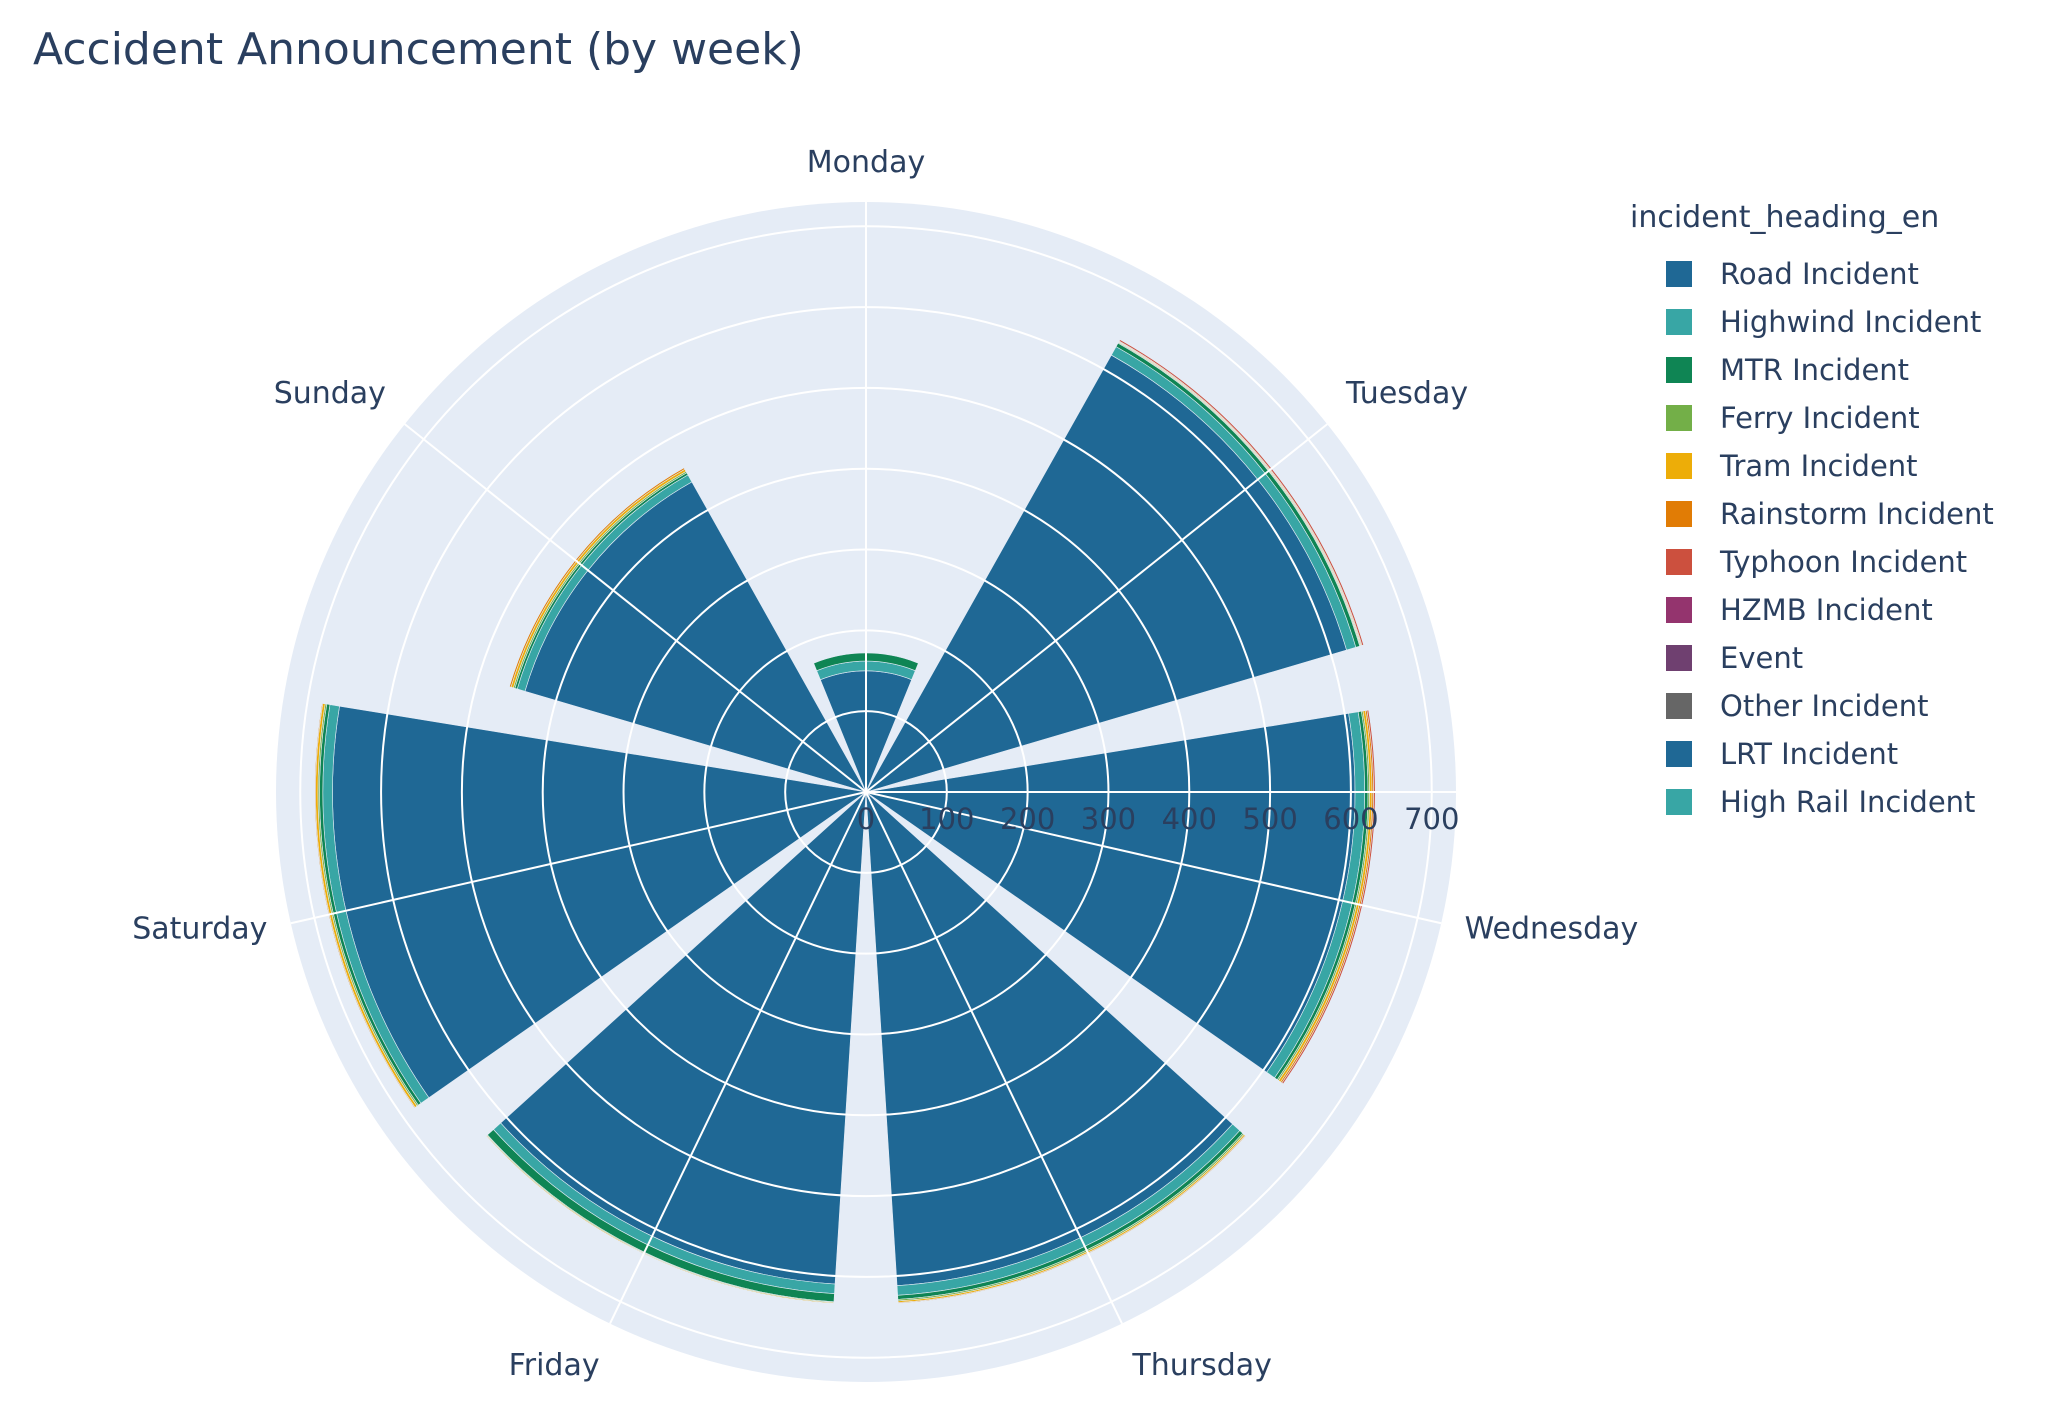  Describe the element at coordinates (1269, 819) in the screenshot. I see `radial-tick-label-500: 500` at that location.